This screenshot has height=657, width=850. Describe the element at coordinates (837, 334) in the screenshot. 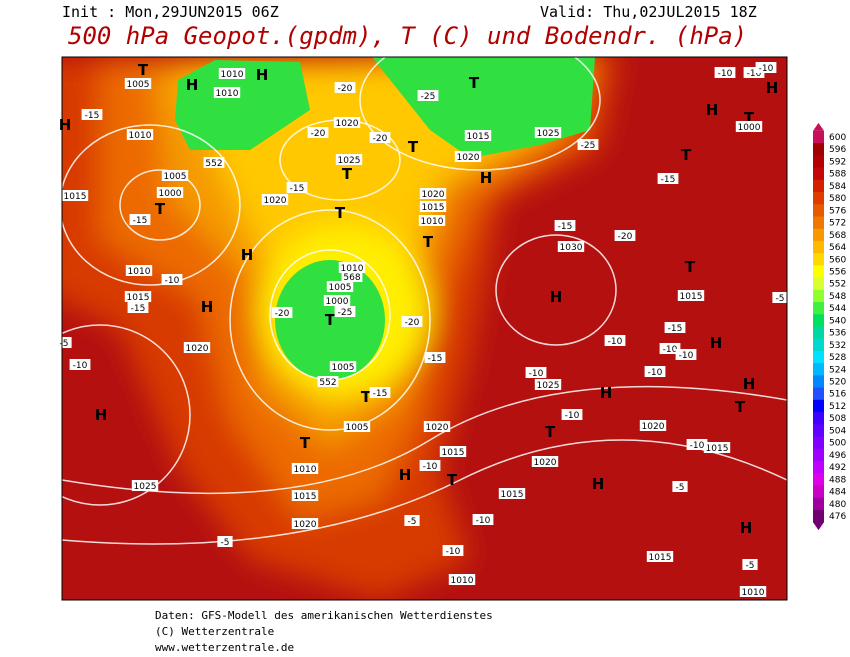

I see `legend-level: 536` at that location.